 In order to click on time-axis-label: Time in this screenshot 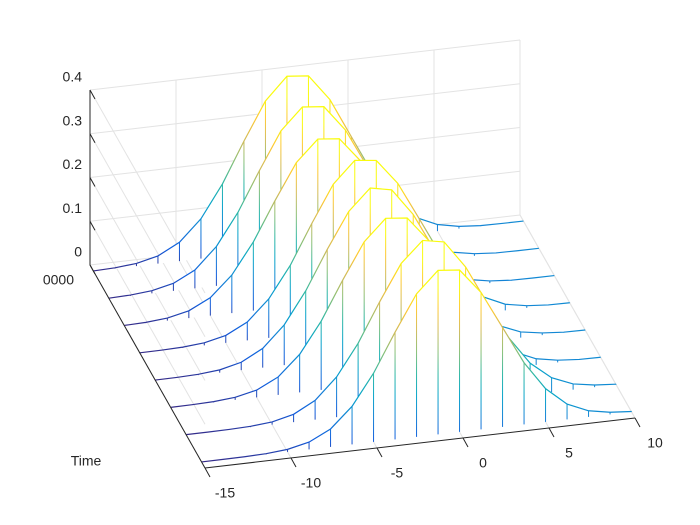, I will do `click(86, 461)`.